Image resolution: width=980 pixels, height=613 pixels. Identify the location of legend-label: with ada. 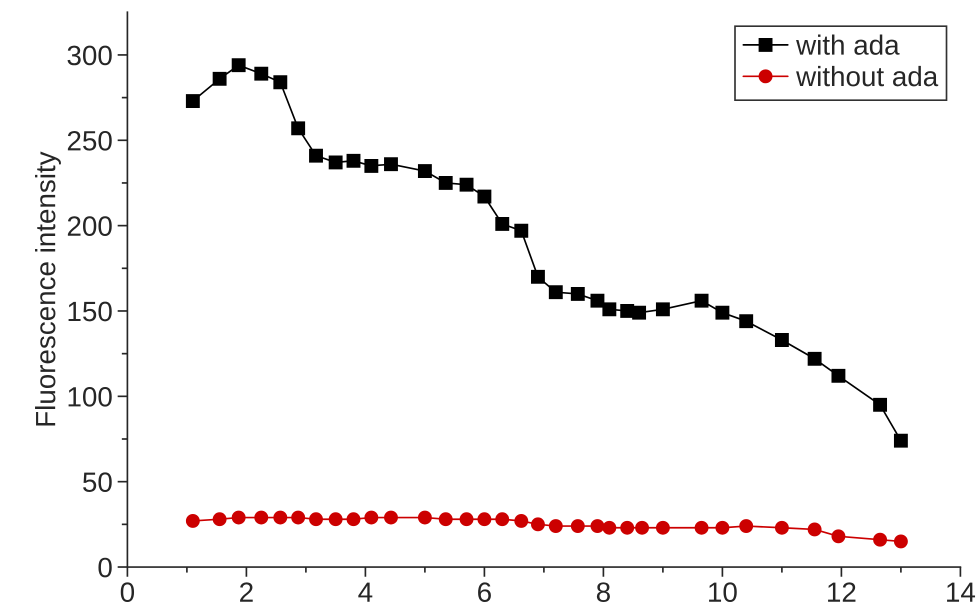
(848, 44).